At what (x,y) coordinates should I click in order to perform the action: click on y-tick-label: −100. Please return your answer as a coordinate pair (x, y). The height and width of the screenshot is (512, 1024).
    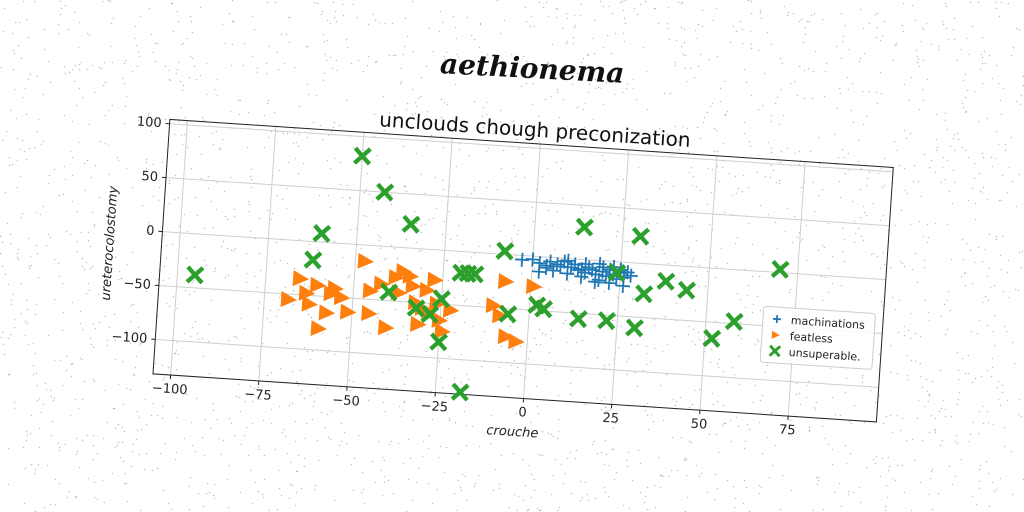
    Looking at the image, I should click on (129, 337).